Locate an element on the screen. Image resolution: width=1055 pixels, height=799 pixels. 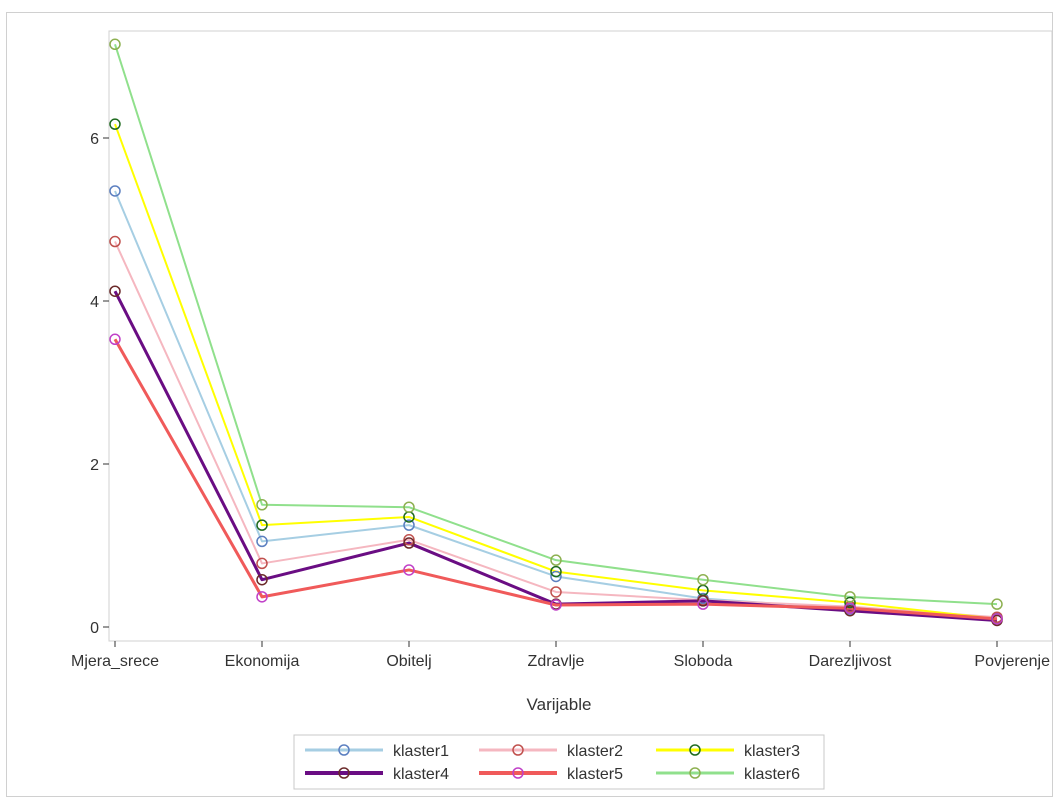
x-tick-label: Mjera_srece is located at coordinates (115, 661).